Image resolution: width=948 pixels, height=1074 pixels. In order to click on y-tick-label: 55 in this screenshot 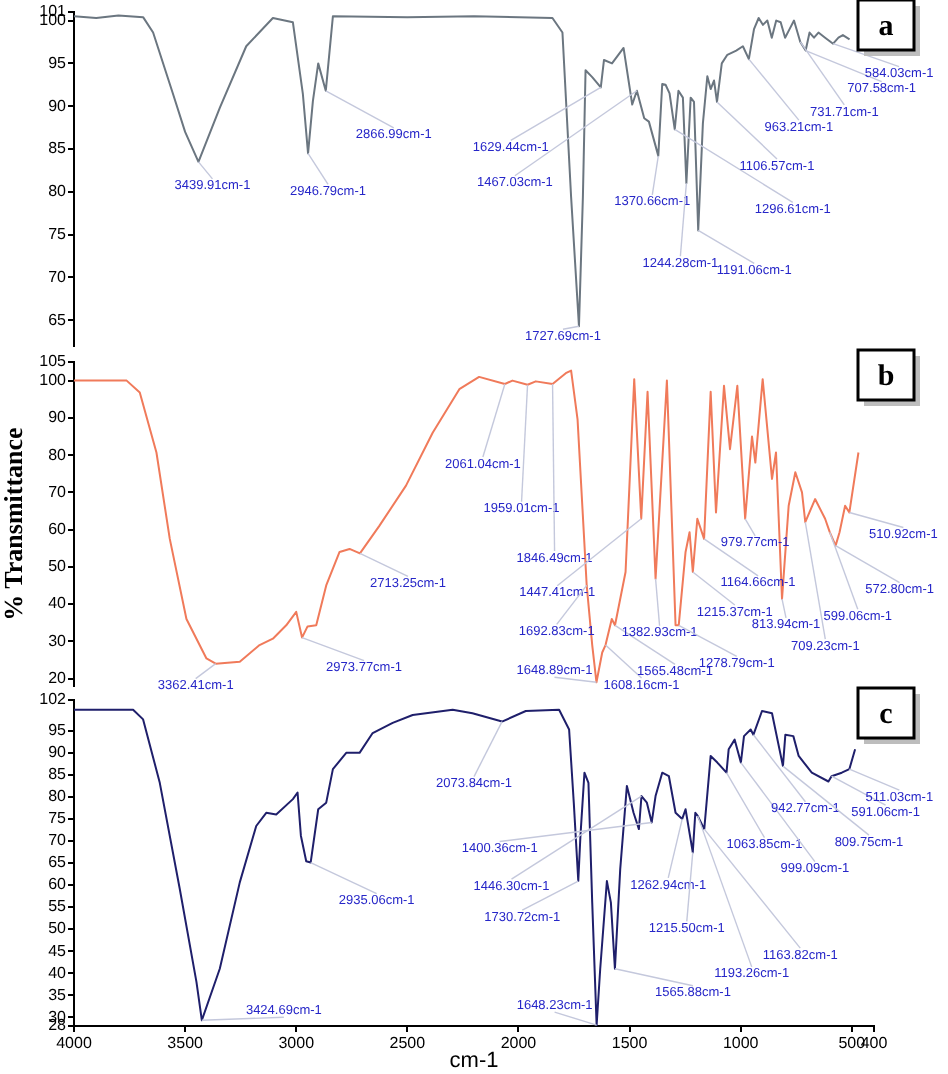, I will do `click(58, 906)`.